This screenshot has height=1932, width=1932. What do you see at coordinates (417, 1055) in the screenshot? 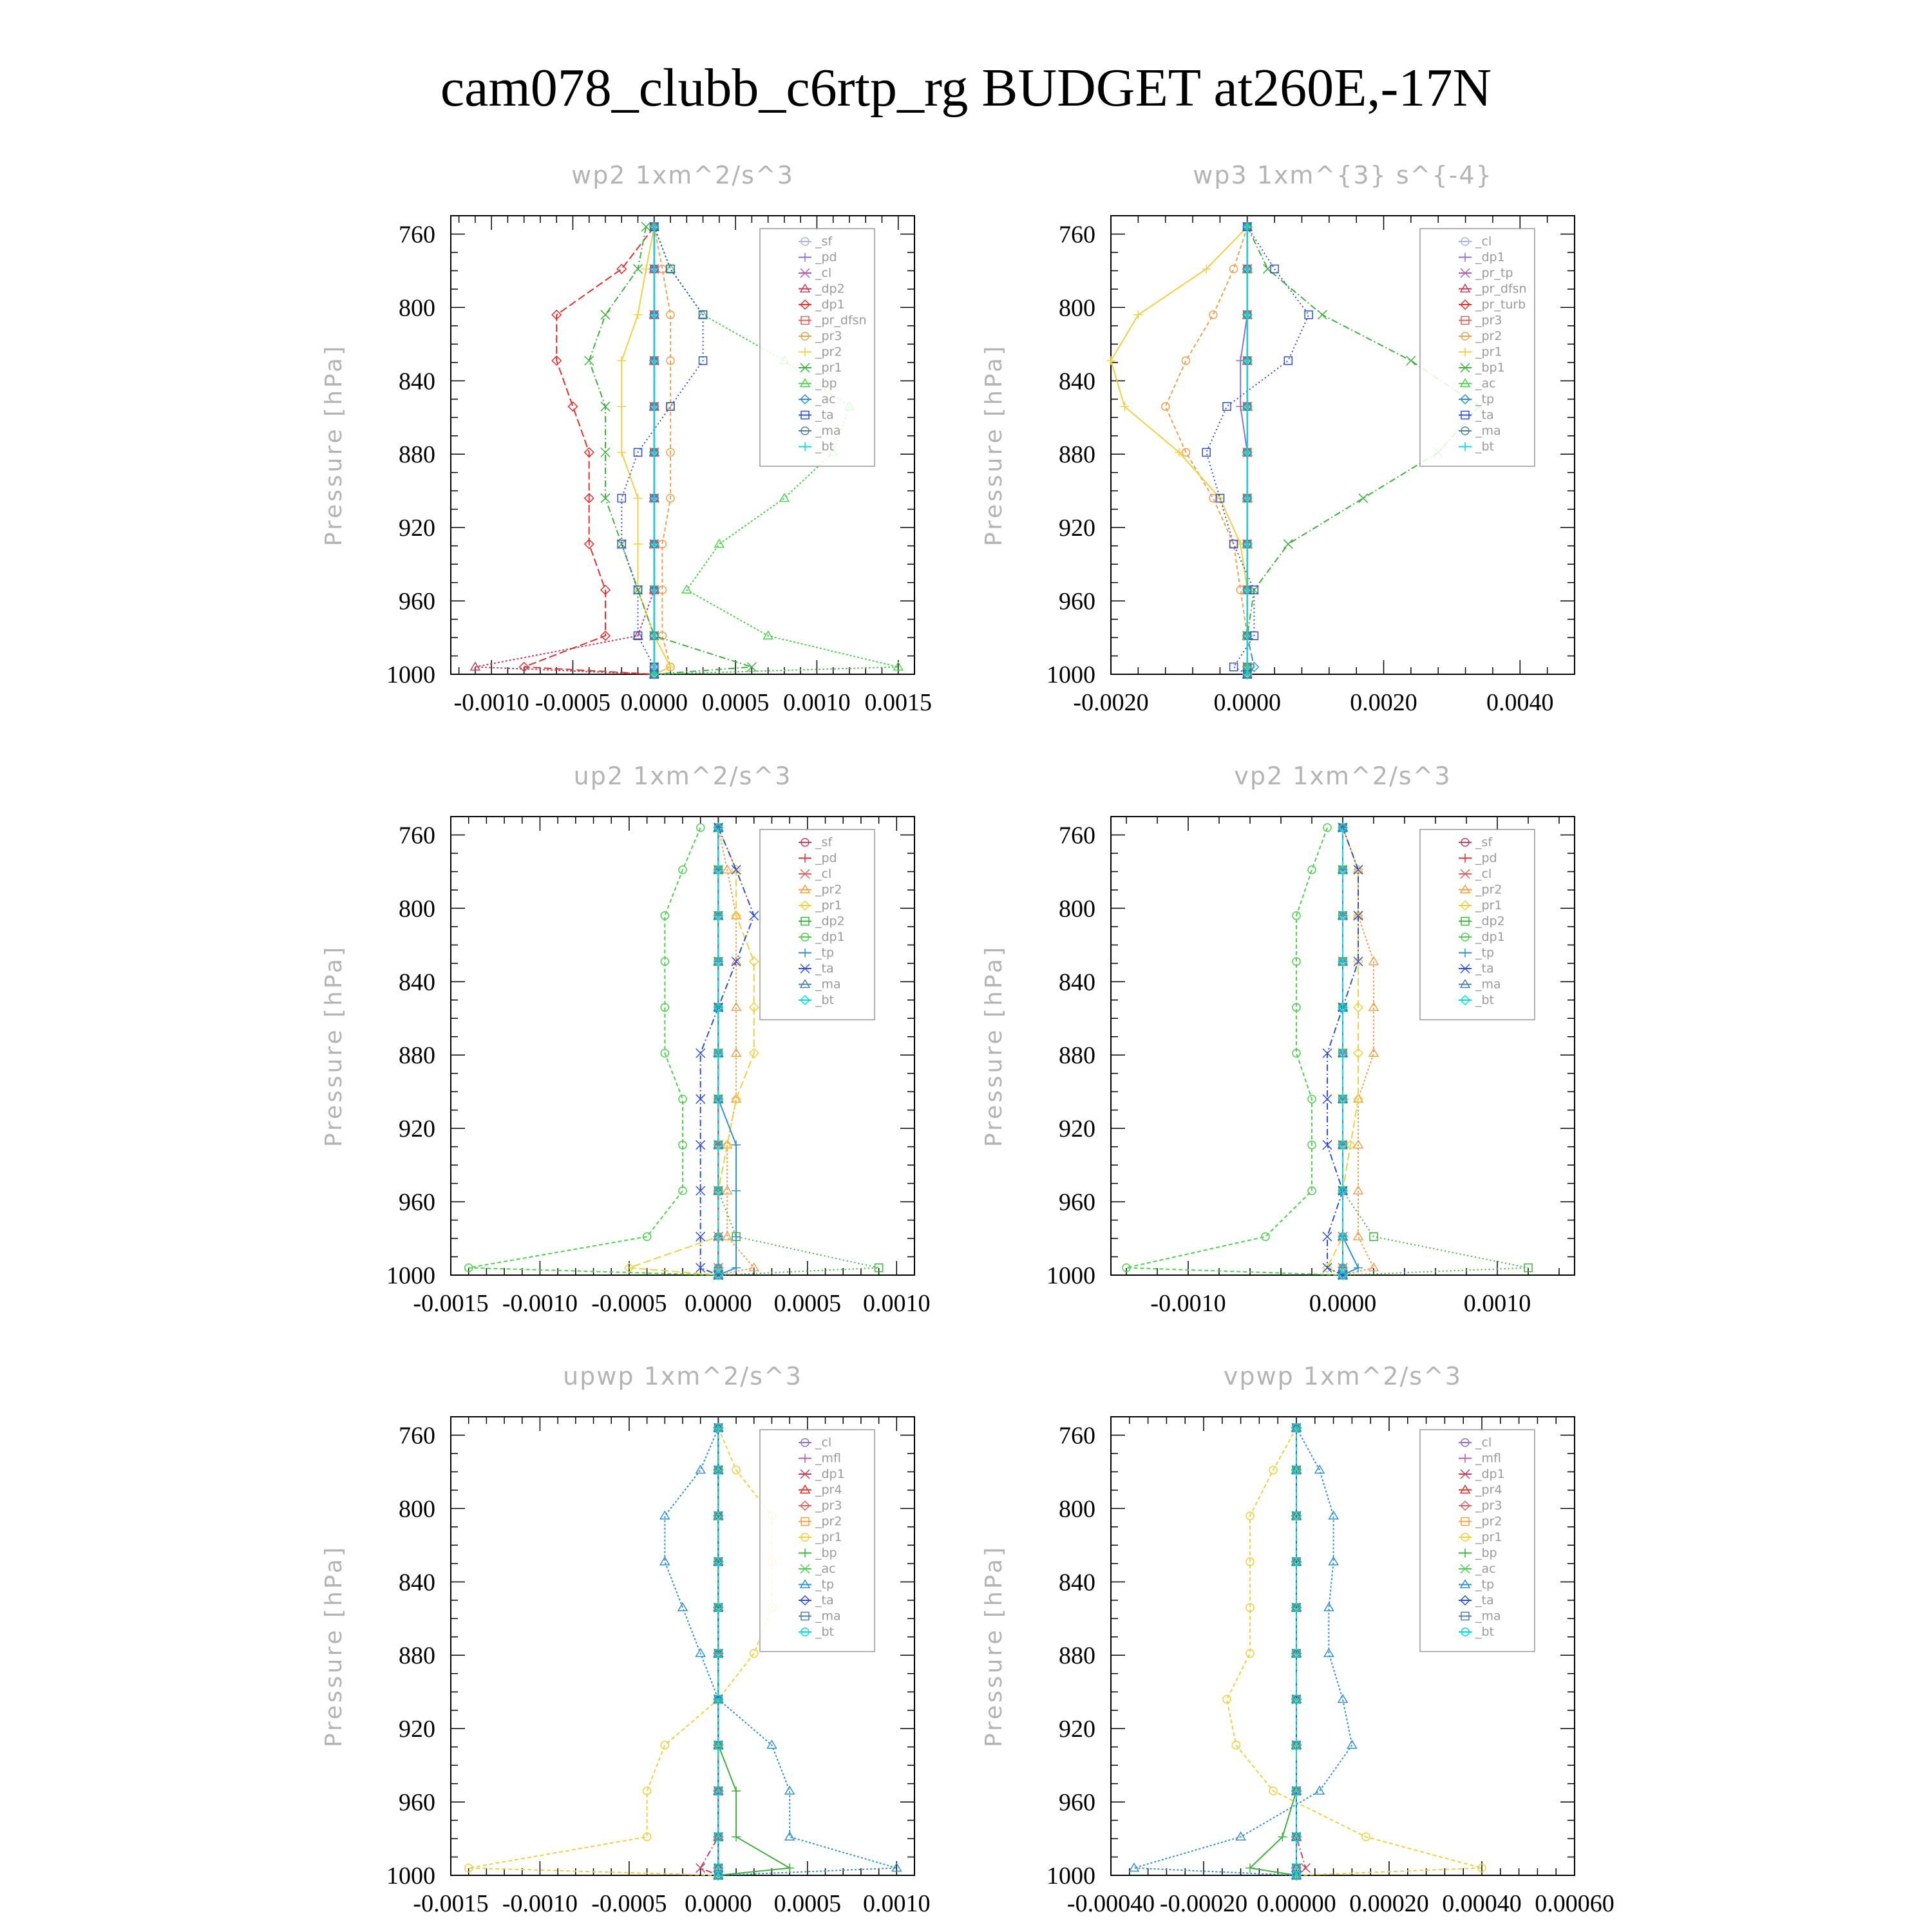
I see `y-tick-label: 880` at bounding box center [417, 1055].